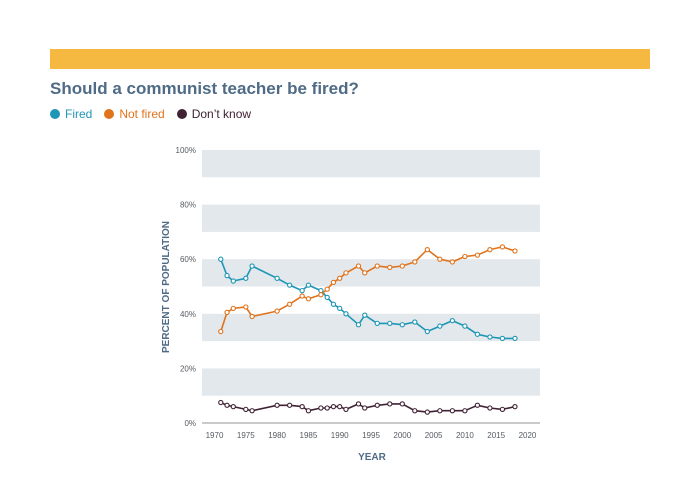 This screenshot has height=500, width=700. I want to click on series-line-don-t-know, so click(368, 407).